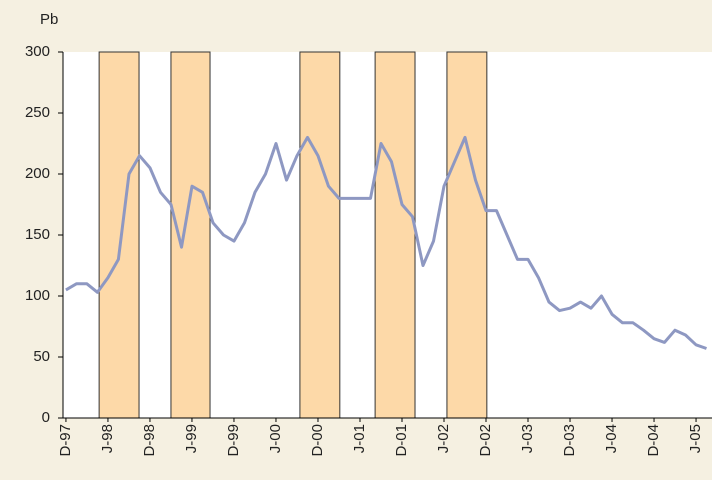 Image resolution: width=712 pixels, height=480 pixels. I want to click on y-tick-label: 100, so click(37, 295).